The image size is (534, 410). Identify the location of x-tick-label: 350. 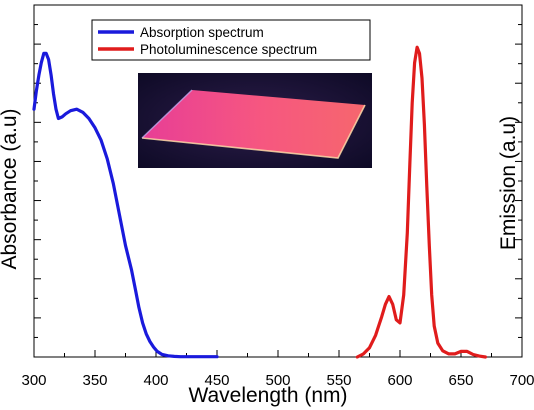
(94, 380).